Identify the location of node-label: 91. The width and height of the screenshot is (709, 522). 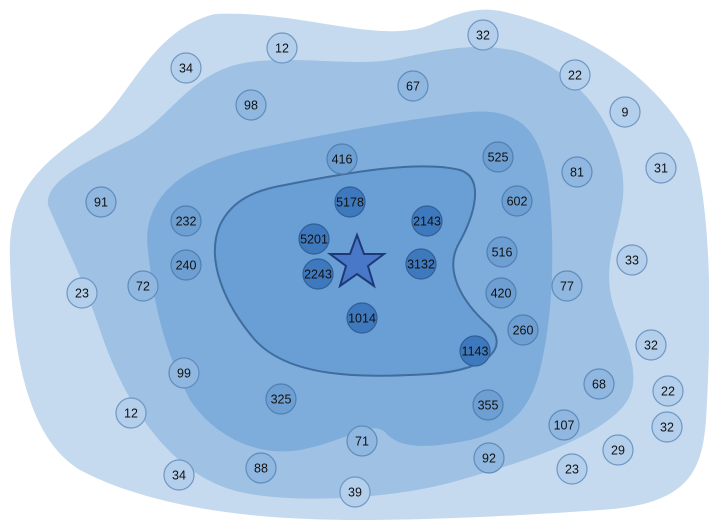
(101, 203).